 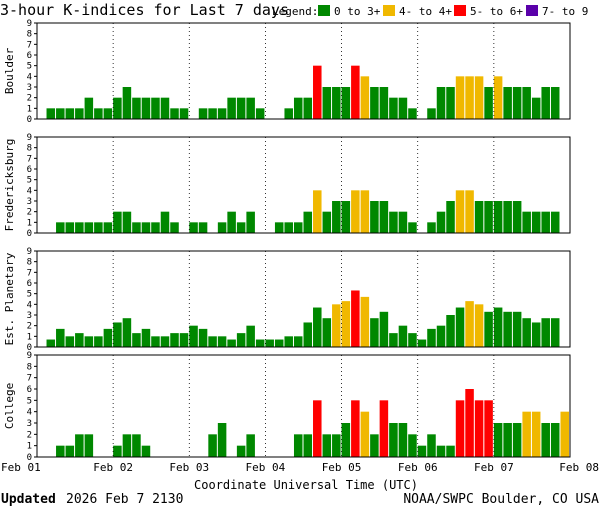 I want to click on x-tick-label: Feb 06, so click(x=418, y=467).